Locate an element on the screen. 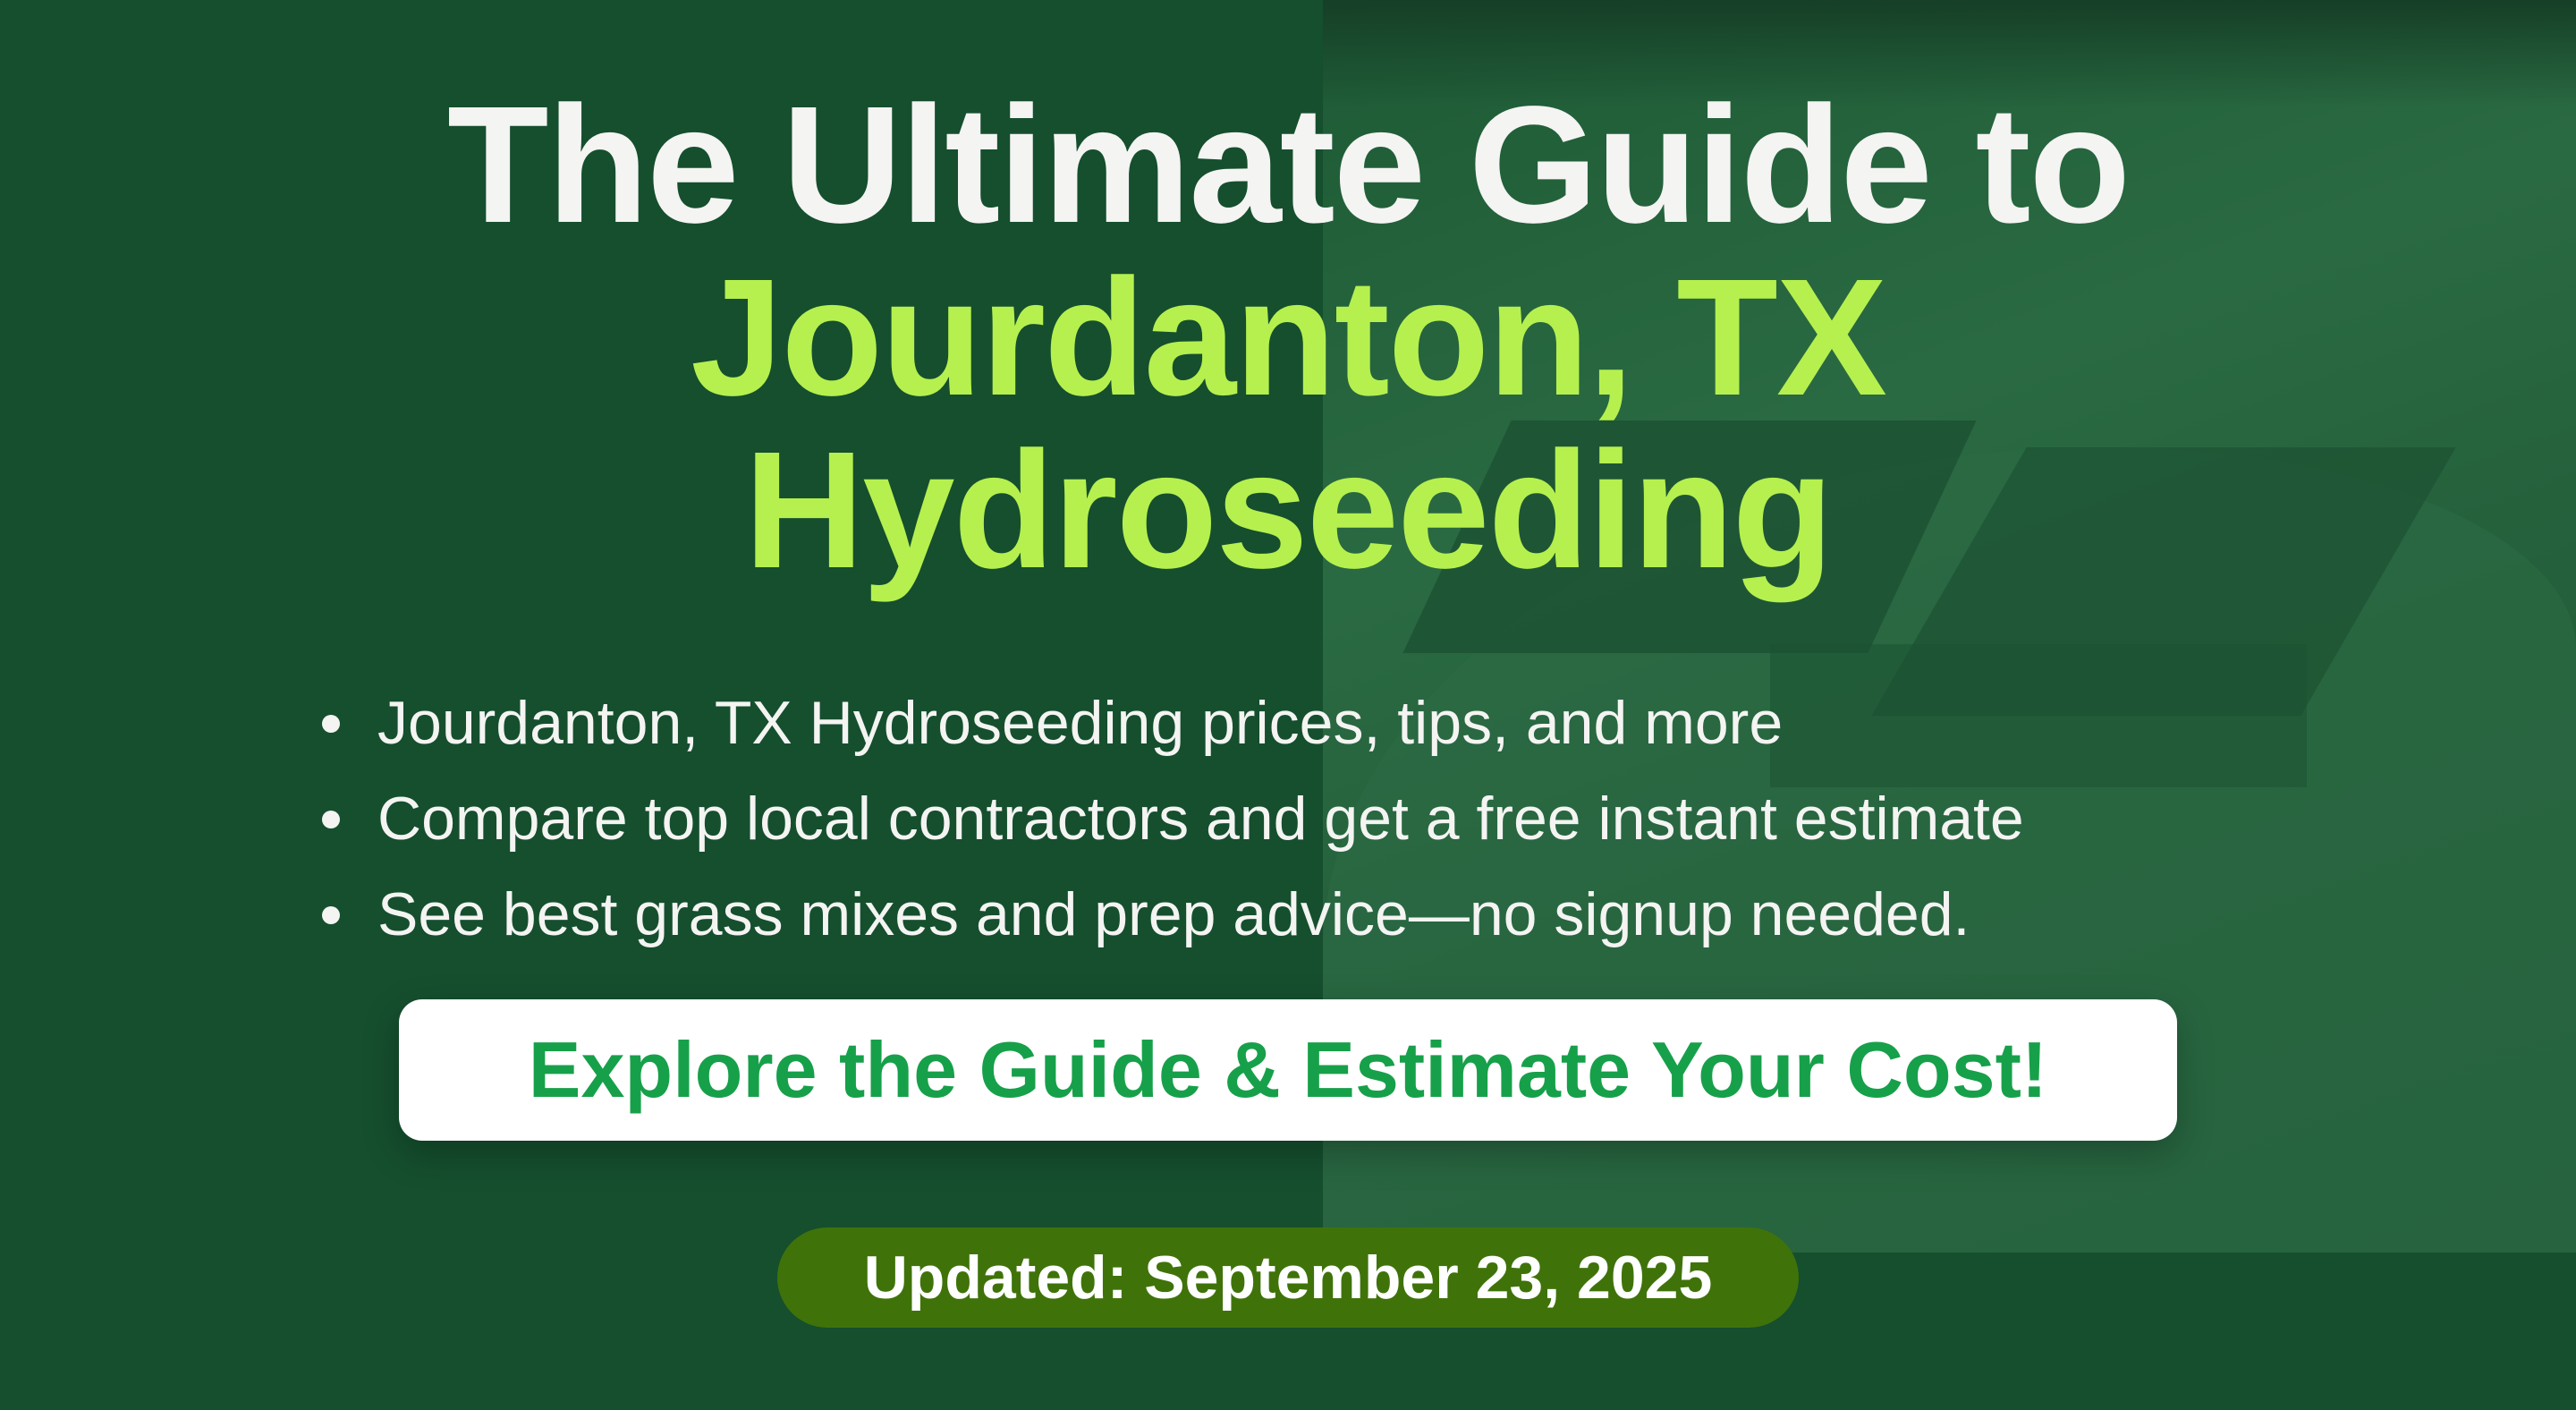 The image size is (2576, 1410). house-wall is located at coordinates (2038, 715).